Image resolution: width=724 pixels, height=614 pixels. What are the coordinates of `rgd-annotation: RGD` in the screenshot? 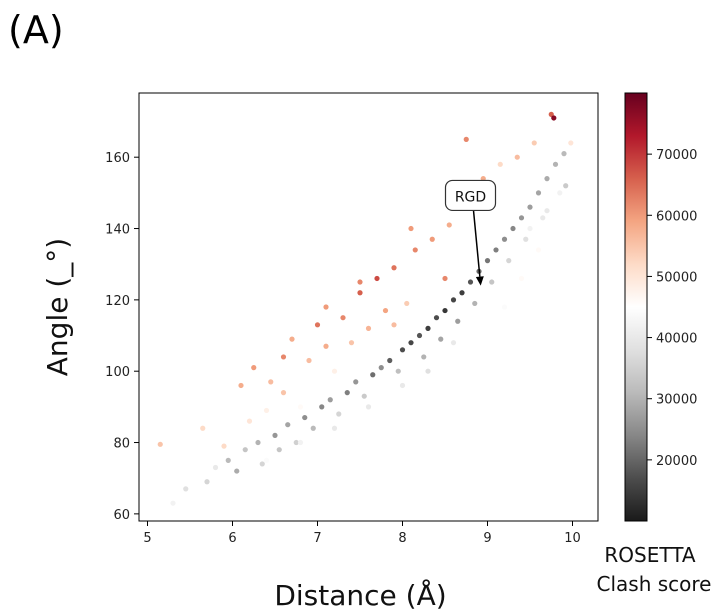 It's located at (470, 232).